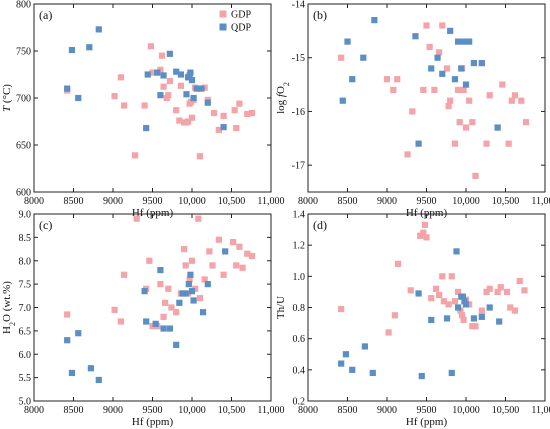  What do you see at coordinates (298, 112) in the screenshot?
I see `y-tick-label: -16` at bounding box center [298, 112].